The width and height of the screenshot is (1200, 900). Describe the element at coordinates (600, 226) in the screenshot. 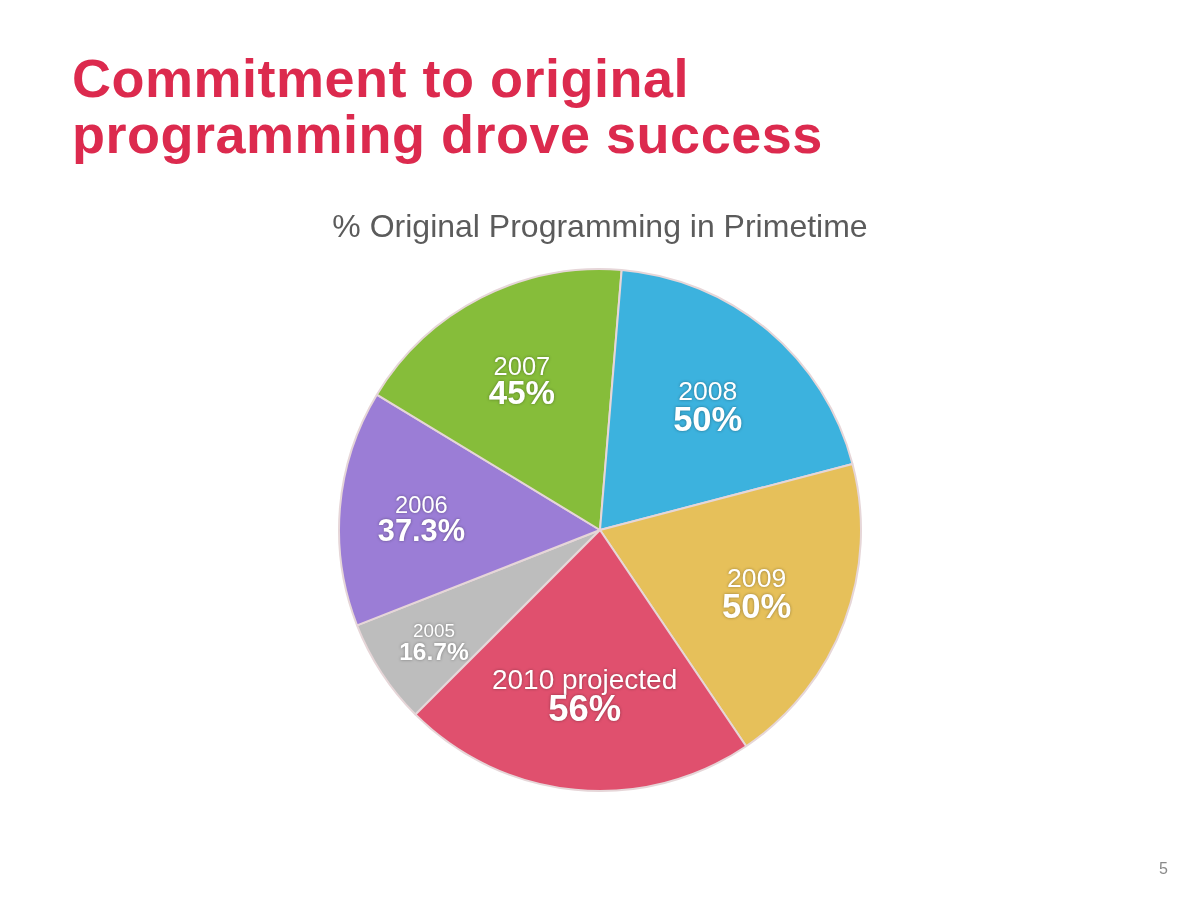

I see `chart-subtitle: % Original Programming in Primetime` at that location.